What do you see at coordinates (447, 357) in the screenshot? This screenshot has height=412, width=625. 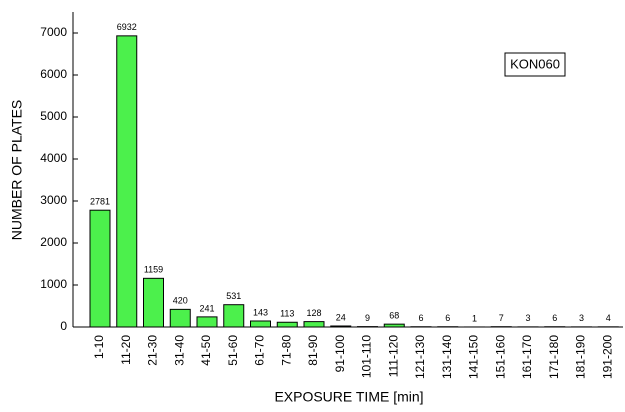 I see `x-tick-label: 131-140` at bounding box center [447, 357].